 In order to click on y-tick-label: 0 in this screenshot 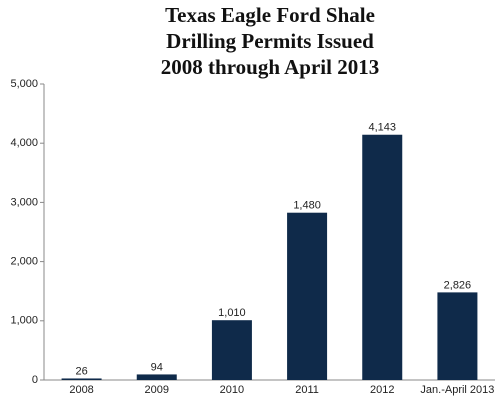, I will do `click(35, 380)`.